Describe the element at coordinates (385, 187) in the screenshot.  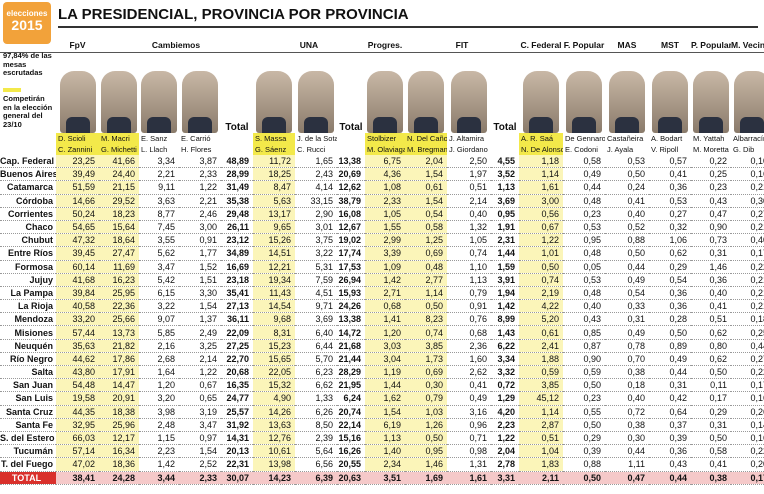
I see `value-cell: 1,08` at that location.